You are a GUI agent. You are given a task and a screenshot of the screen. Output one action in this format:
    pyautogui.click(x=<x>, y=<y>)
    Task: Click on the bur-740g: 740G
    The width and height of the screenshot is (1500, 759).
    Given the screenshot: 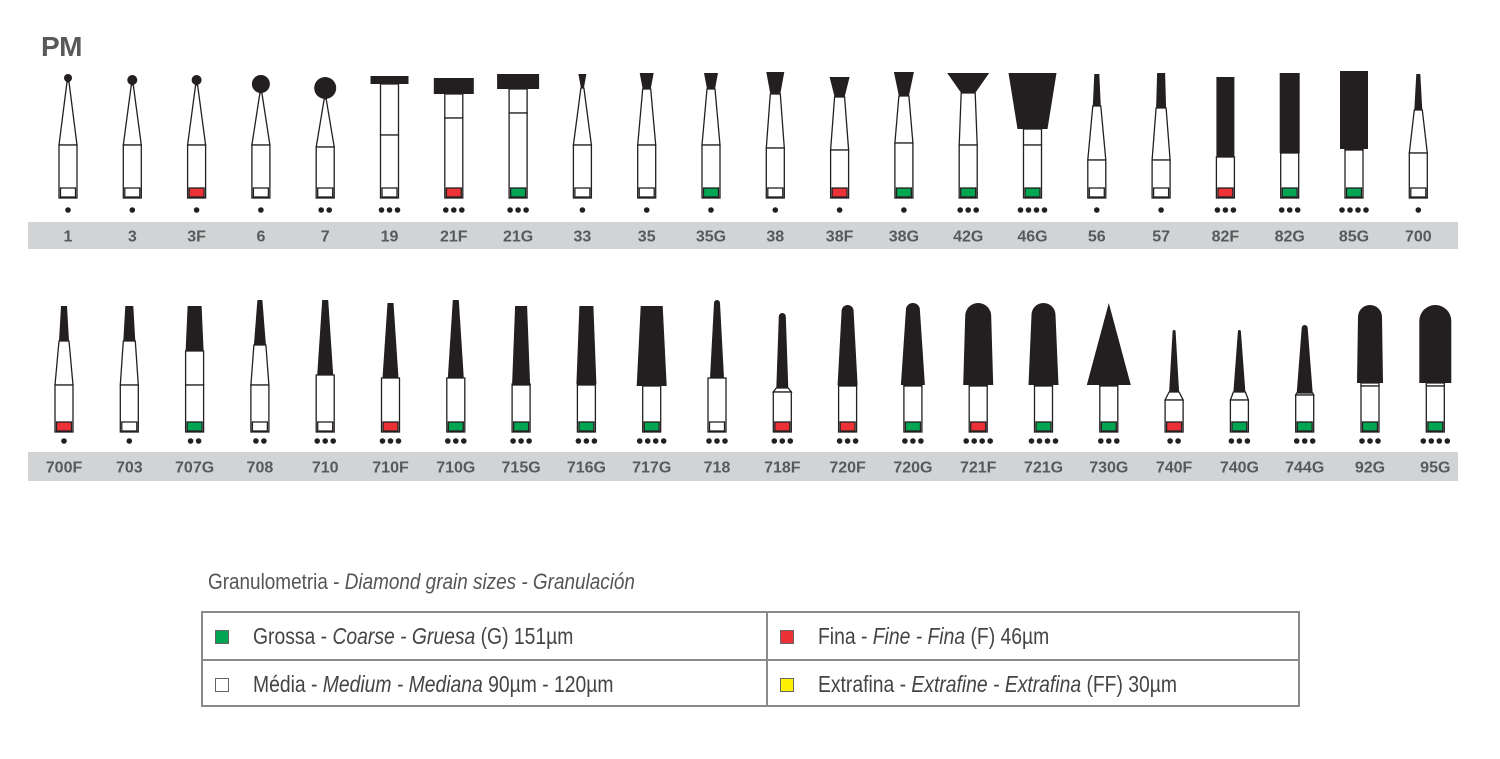 What is the action you would take?
    pyautogui.click(x=1239, y=403)
    